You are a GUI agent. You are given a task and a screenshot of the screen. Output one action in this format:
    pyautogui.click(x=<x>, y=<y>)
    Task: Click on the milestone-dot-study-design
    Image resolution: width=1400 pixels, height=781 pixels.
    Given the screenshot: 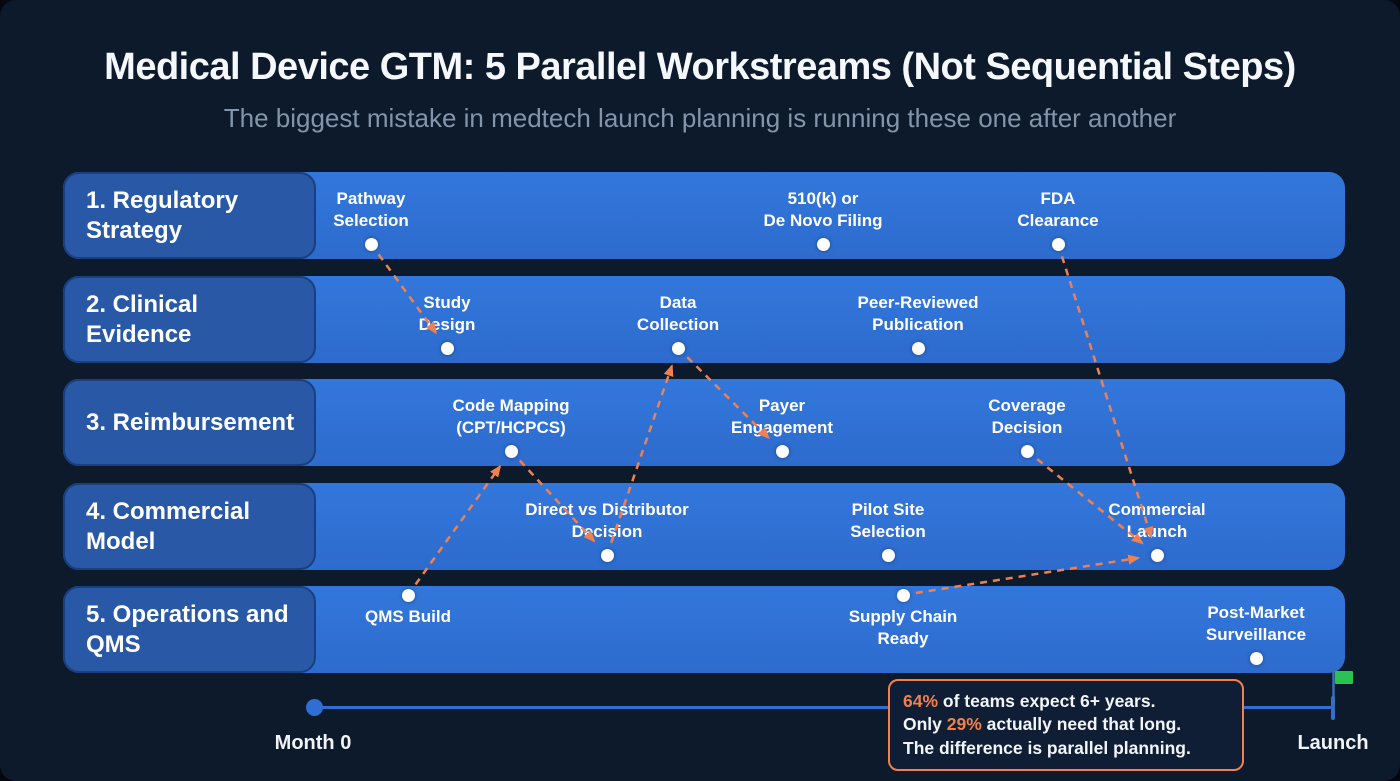 What is the action you would take?
    pyautogui.click(x=447, y=348)
    